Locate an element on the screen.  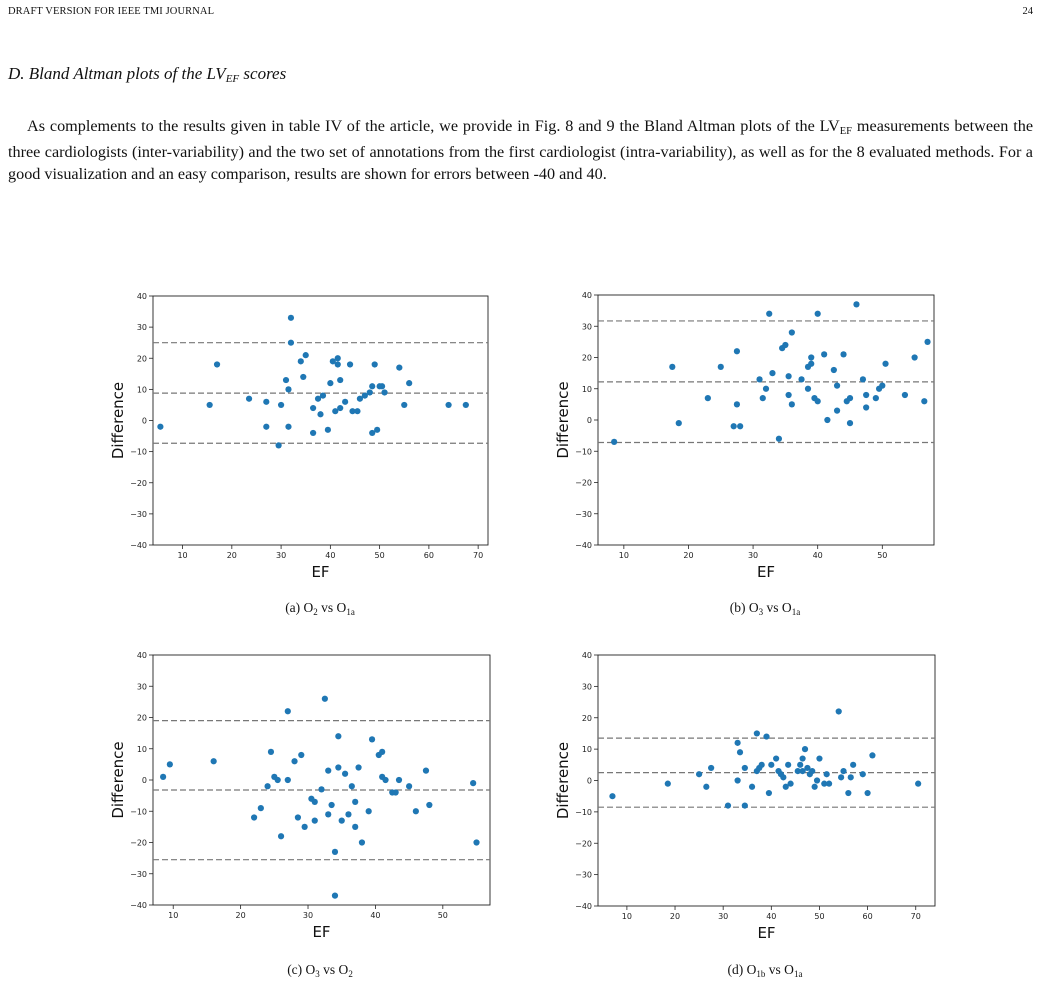
caption-b-sub1: 3 is located at coordinates (761, 612).